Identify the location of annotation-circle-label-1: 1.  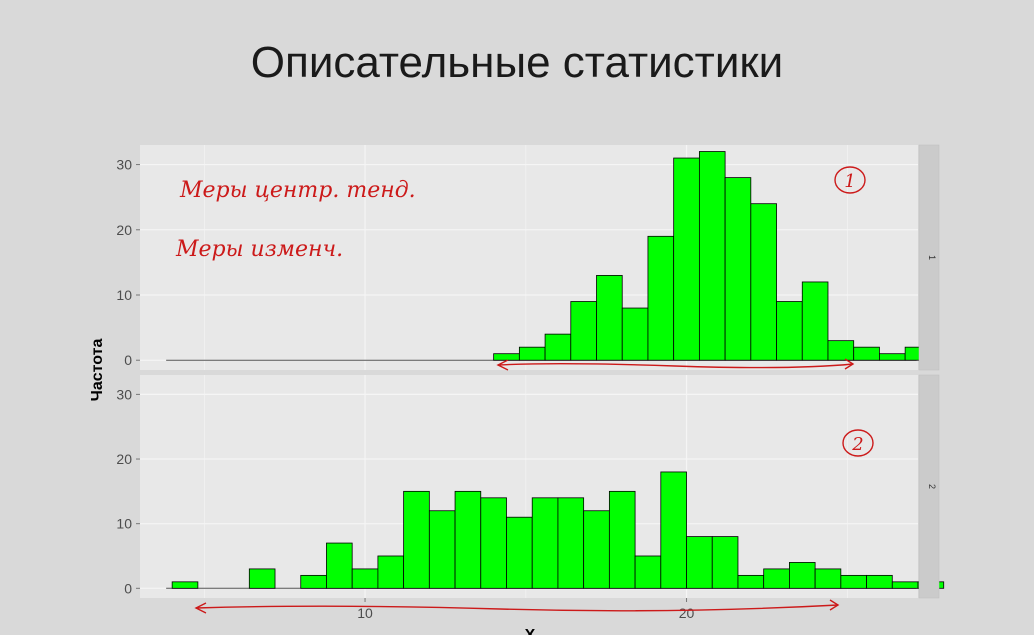
(849, 181).